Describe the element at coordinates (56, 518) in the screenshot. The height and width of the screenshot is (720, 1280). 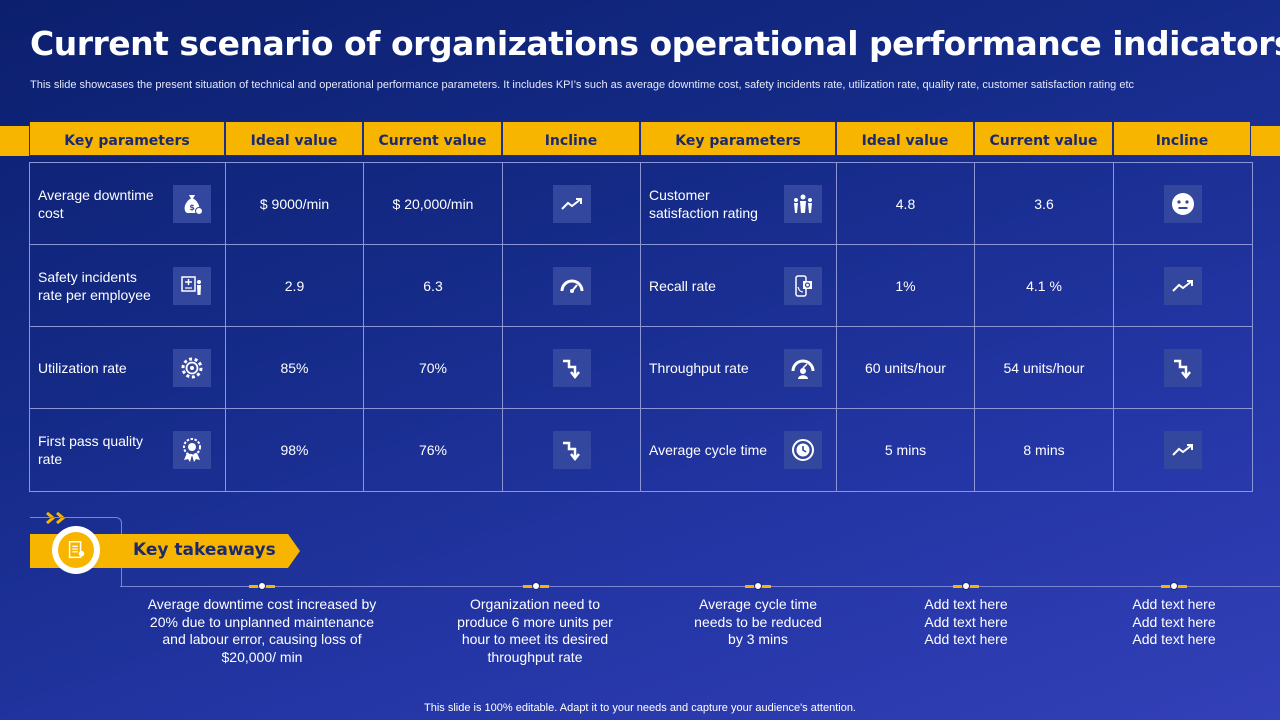
I see `double-chevron-icon` at that location.